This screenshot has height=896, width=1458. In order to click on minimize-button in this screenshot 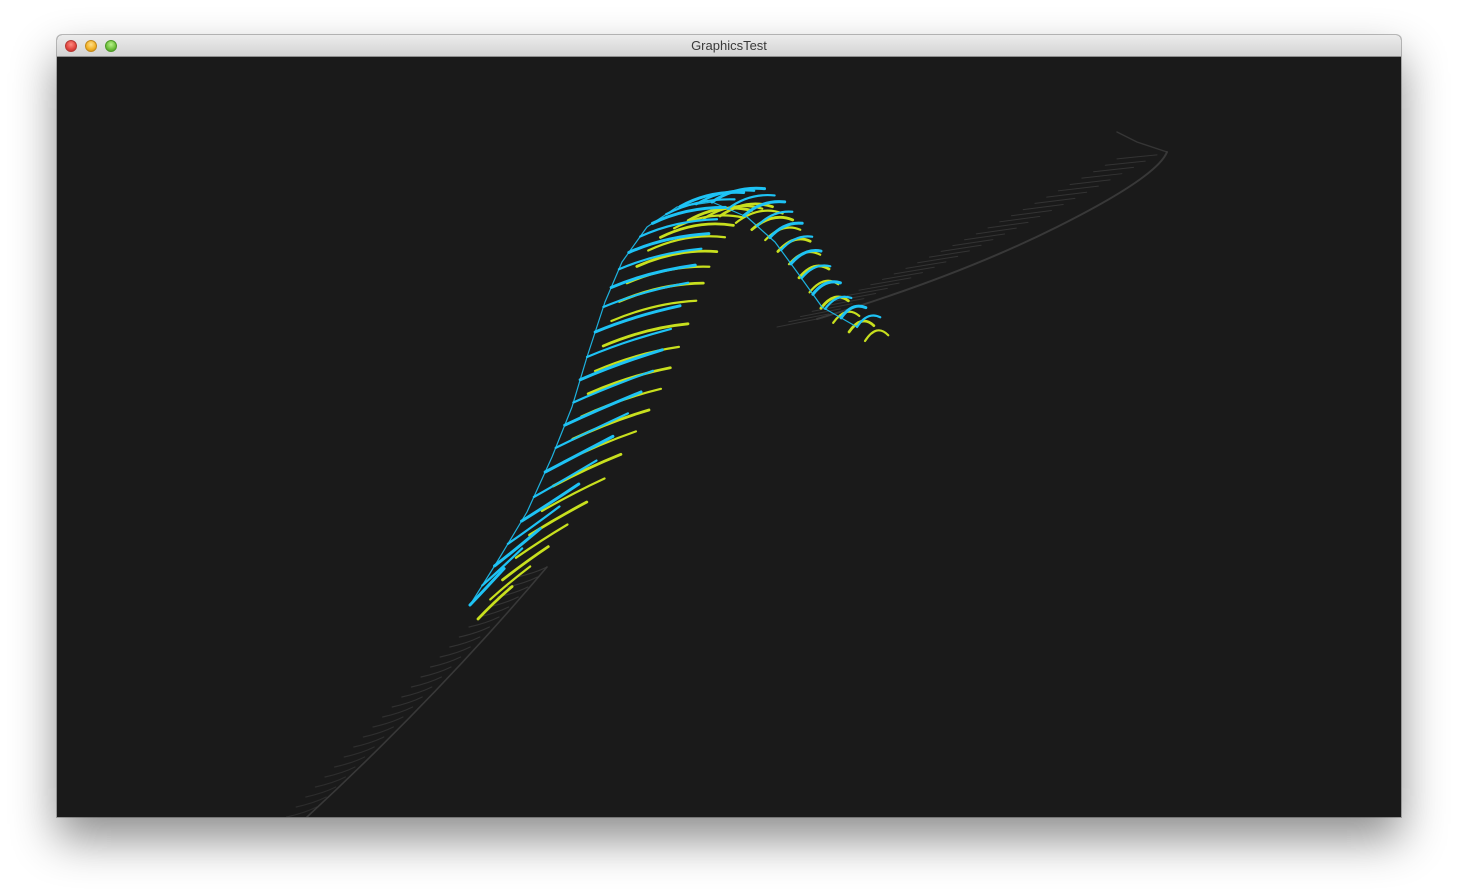, I will do `click(91, 46)`.